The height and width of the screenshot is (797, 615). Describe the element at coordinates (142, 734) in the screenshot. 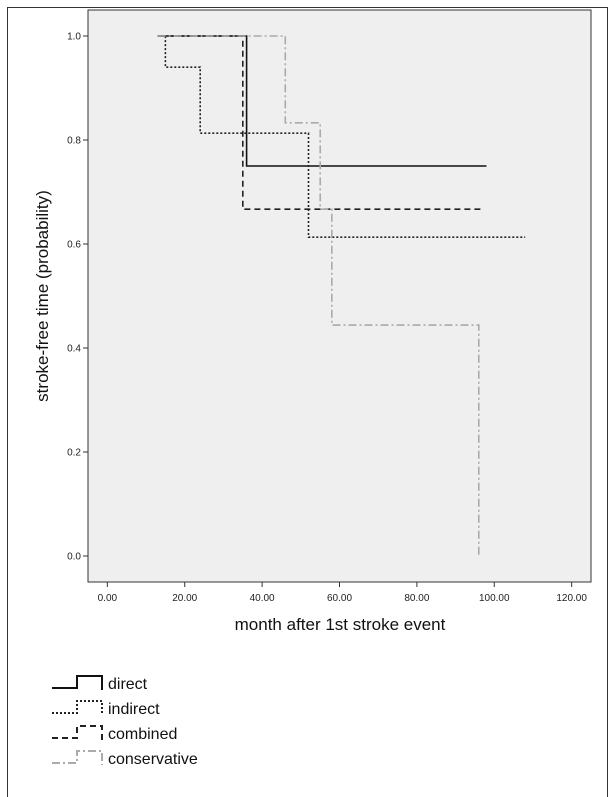

I see `legend-label-combined: combined` at that location.